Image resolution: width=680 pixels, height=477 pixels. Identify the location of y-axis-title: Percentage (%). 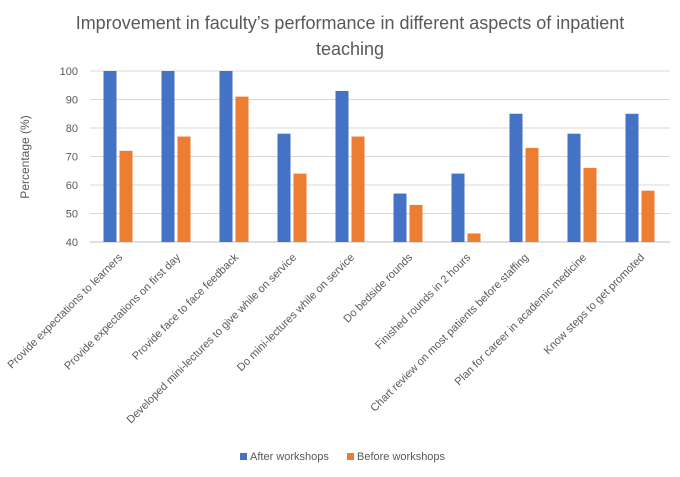
(25, 156).